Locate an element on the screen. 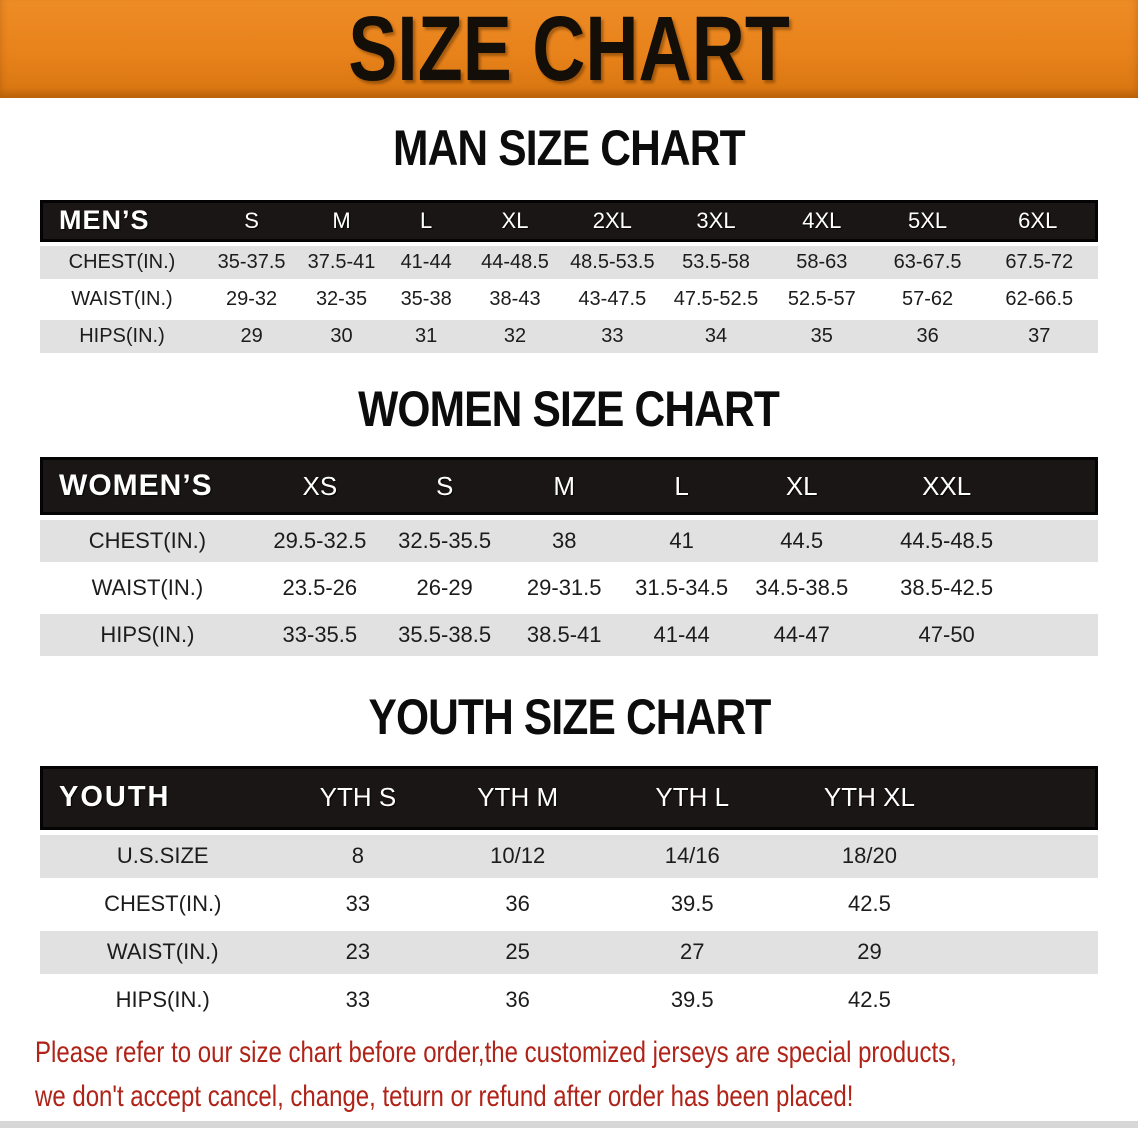 The width and height of the screenshot is (1138, 1132). mens-col-header: 4XL is located at coordinates (821, 220).